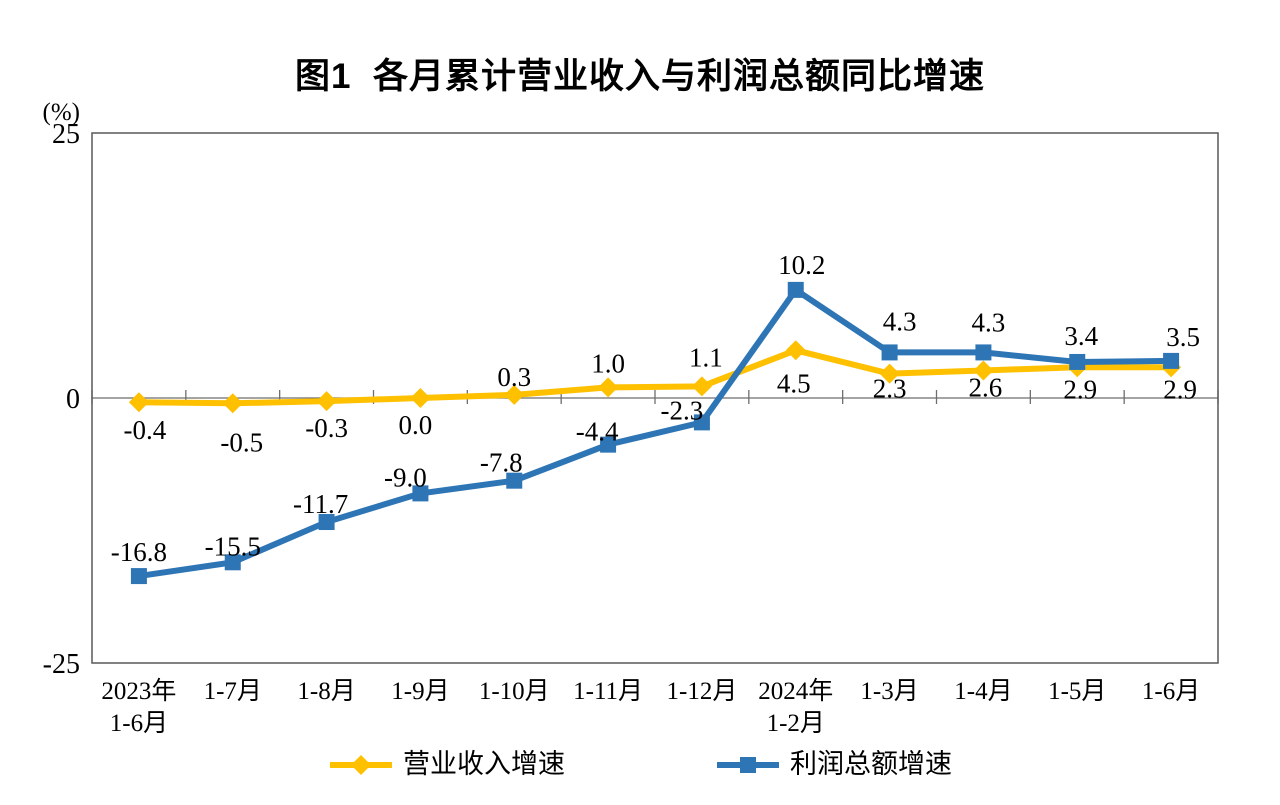  I want to click on y-tick-label: -25, so click(61, 664).